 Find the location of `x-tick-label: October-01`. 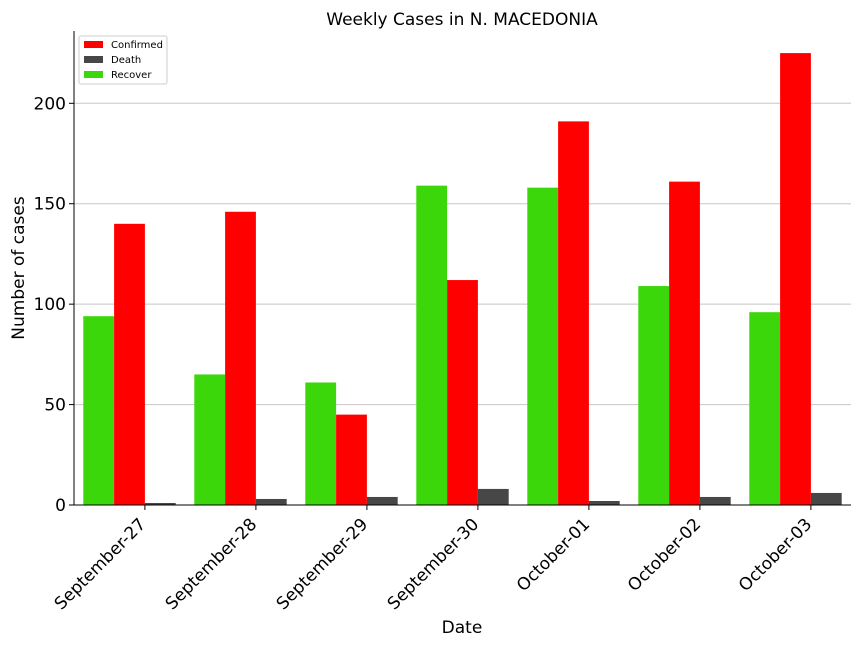

x-tick-label: October-01 is located at coordinates (553, 555).